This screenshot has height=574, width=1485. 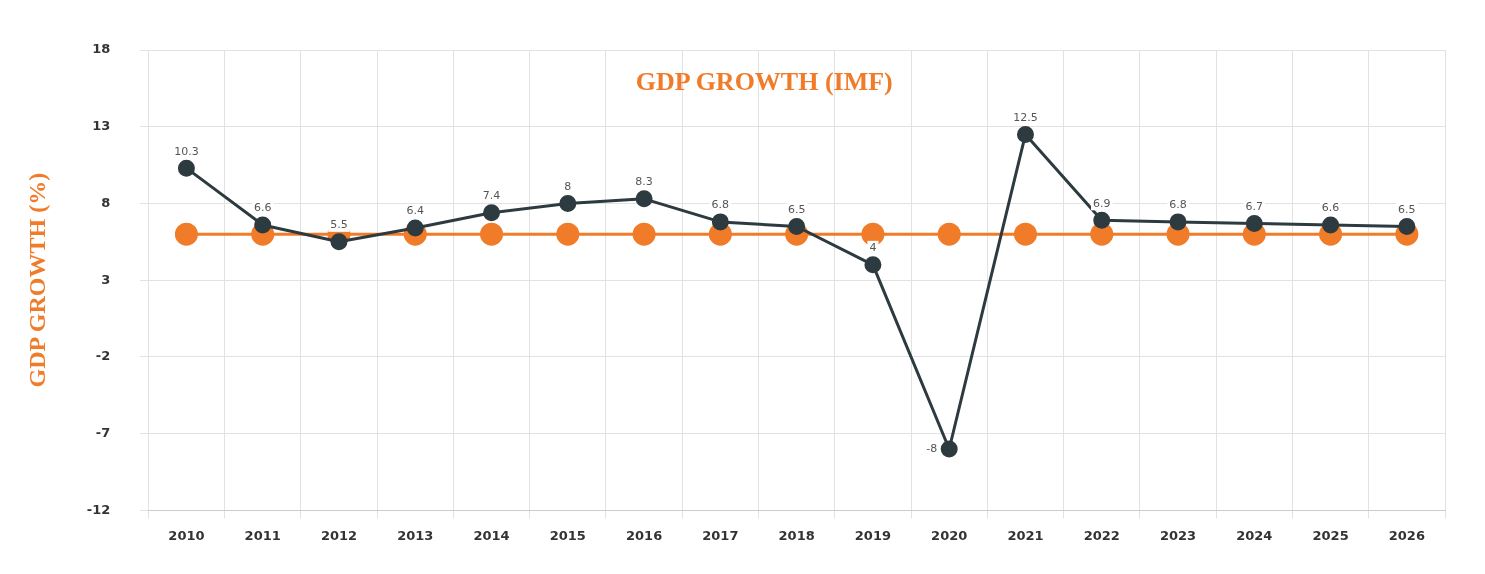 What do you see at coordinates (186, 151) in the screenshot?
I see `data-label: 10.3` at bounding box center [186, 151].